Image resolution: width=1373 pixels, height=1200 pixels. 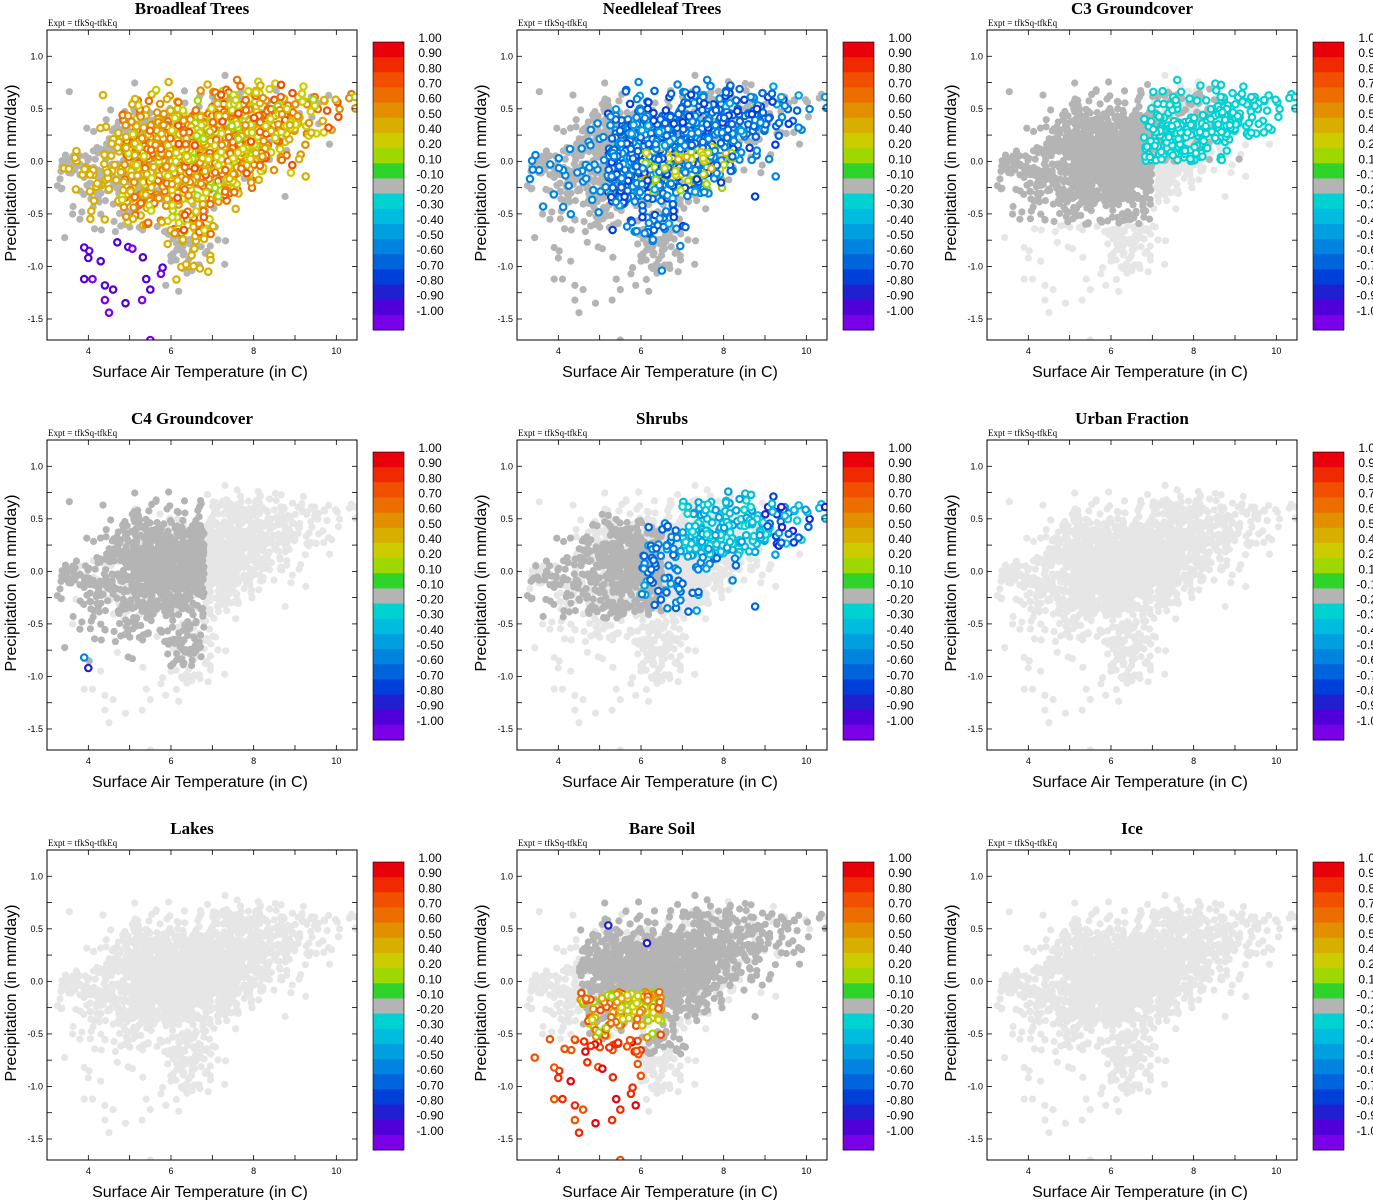 I want to click on y-tick-label: 1.0, so click(x=36, y=56).